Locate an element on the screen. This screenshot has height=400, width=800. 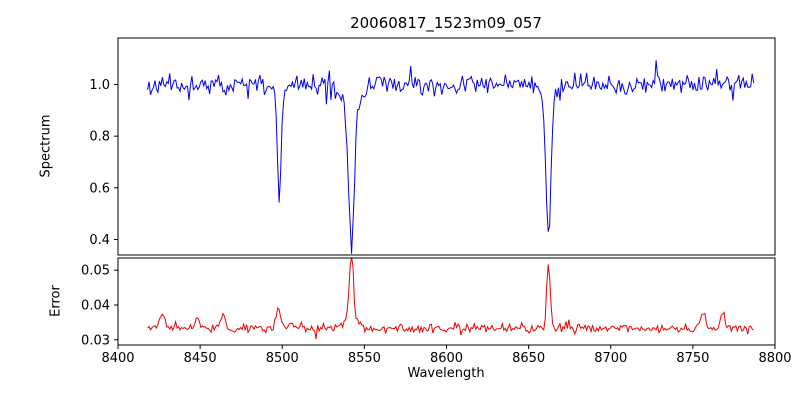
spectrum-y-tick-label: 0.4 is located at coordinates (99, 240).